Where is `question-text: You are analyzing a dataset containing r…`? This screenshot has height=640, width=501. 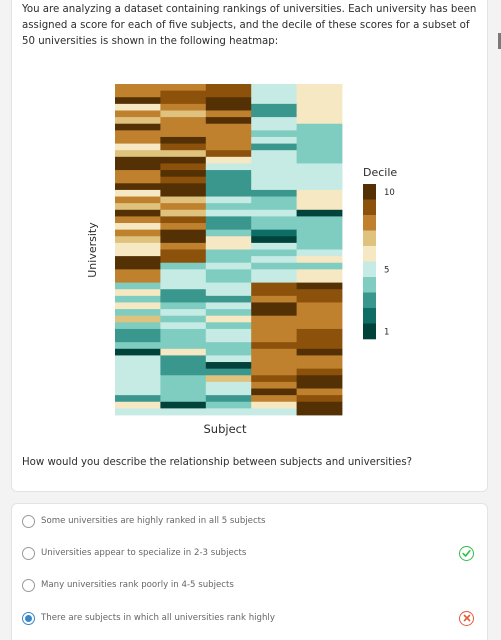 question-text: You are analyzing a dataset containing r… is located at coordinates (249, 25).